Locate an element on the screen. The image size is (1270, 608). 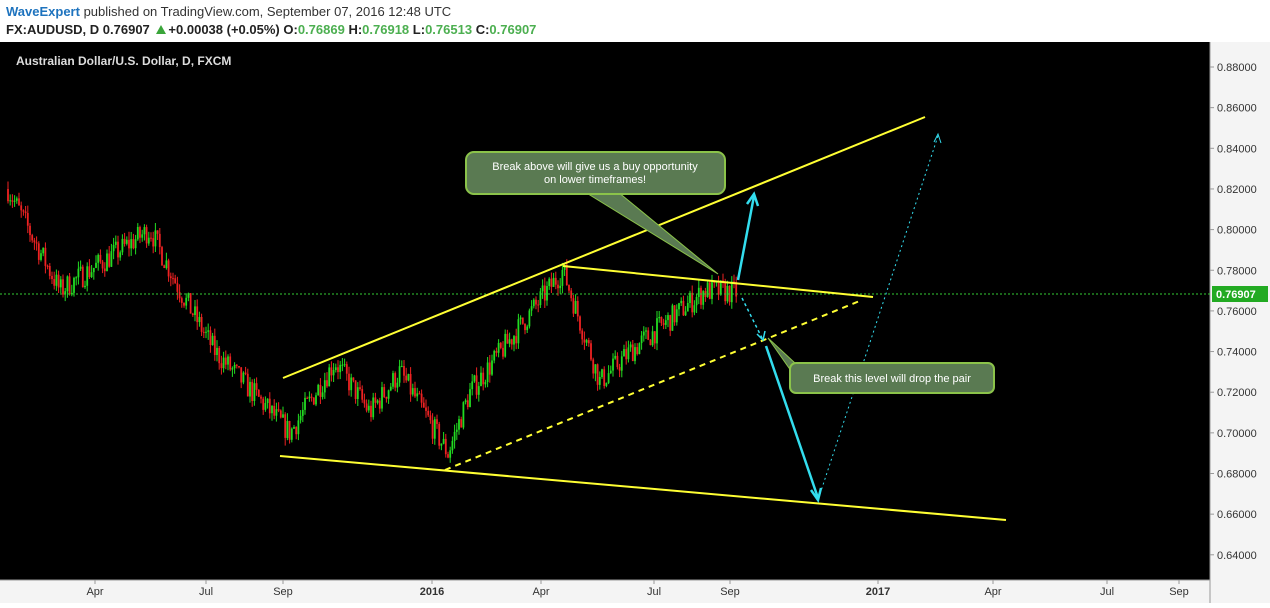
x-tick-label: 2017 is located at coordinates (878, 592).